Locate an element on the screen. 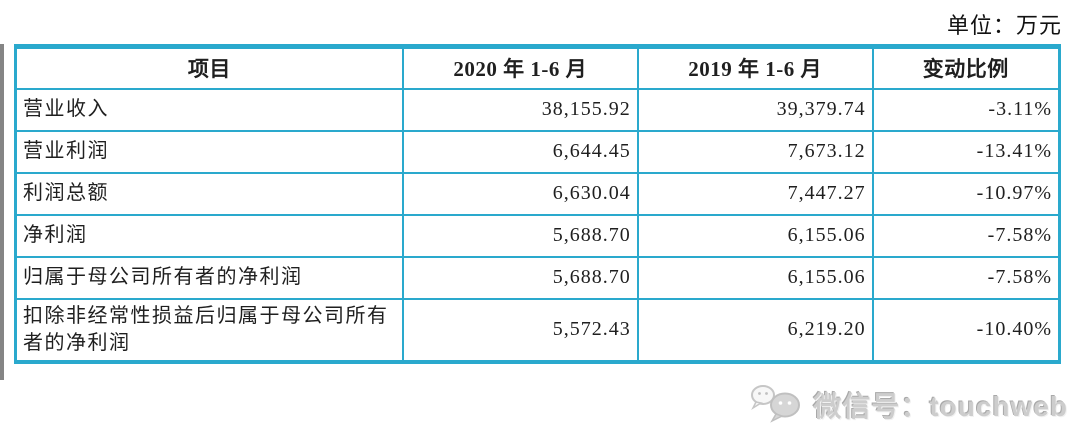 The width and height of the screenshot is (1080, 435). wechat-watermark: 微信号：touchweb is located at coordinates (908, 405).